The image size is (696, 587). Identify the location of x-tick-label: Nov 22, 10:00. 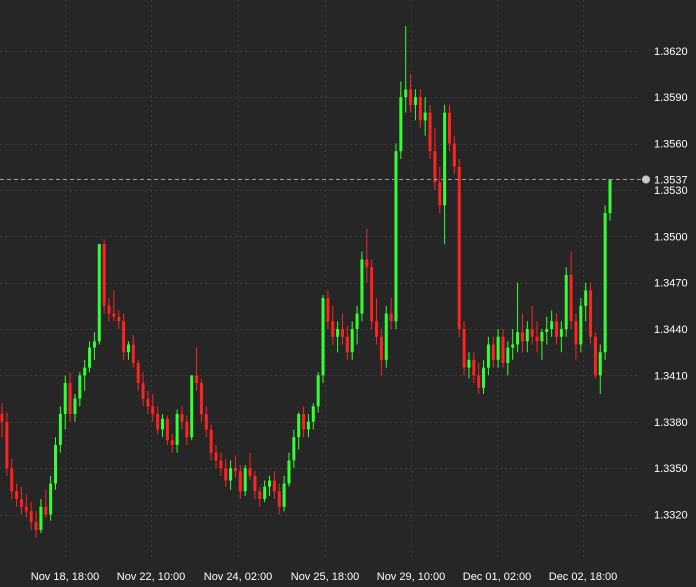
(151, 577).